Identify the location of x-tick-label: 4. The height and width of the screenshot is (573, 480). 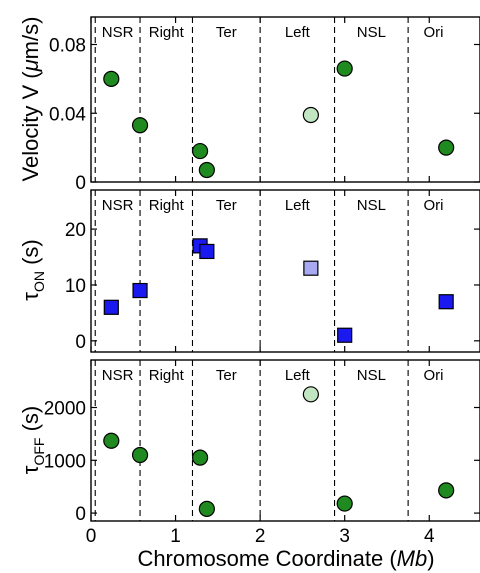
(429, 536).